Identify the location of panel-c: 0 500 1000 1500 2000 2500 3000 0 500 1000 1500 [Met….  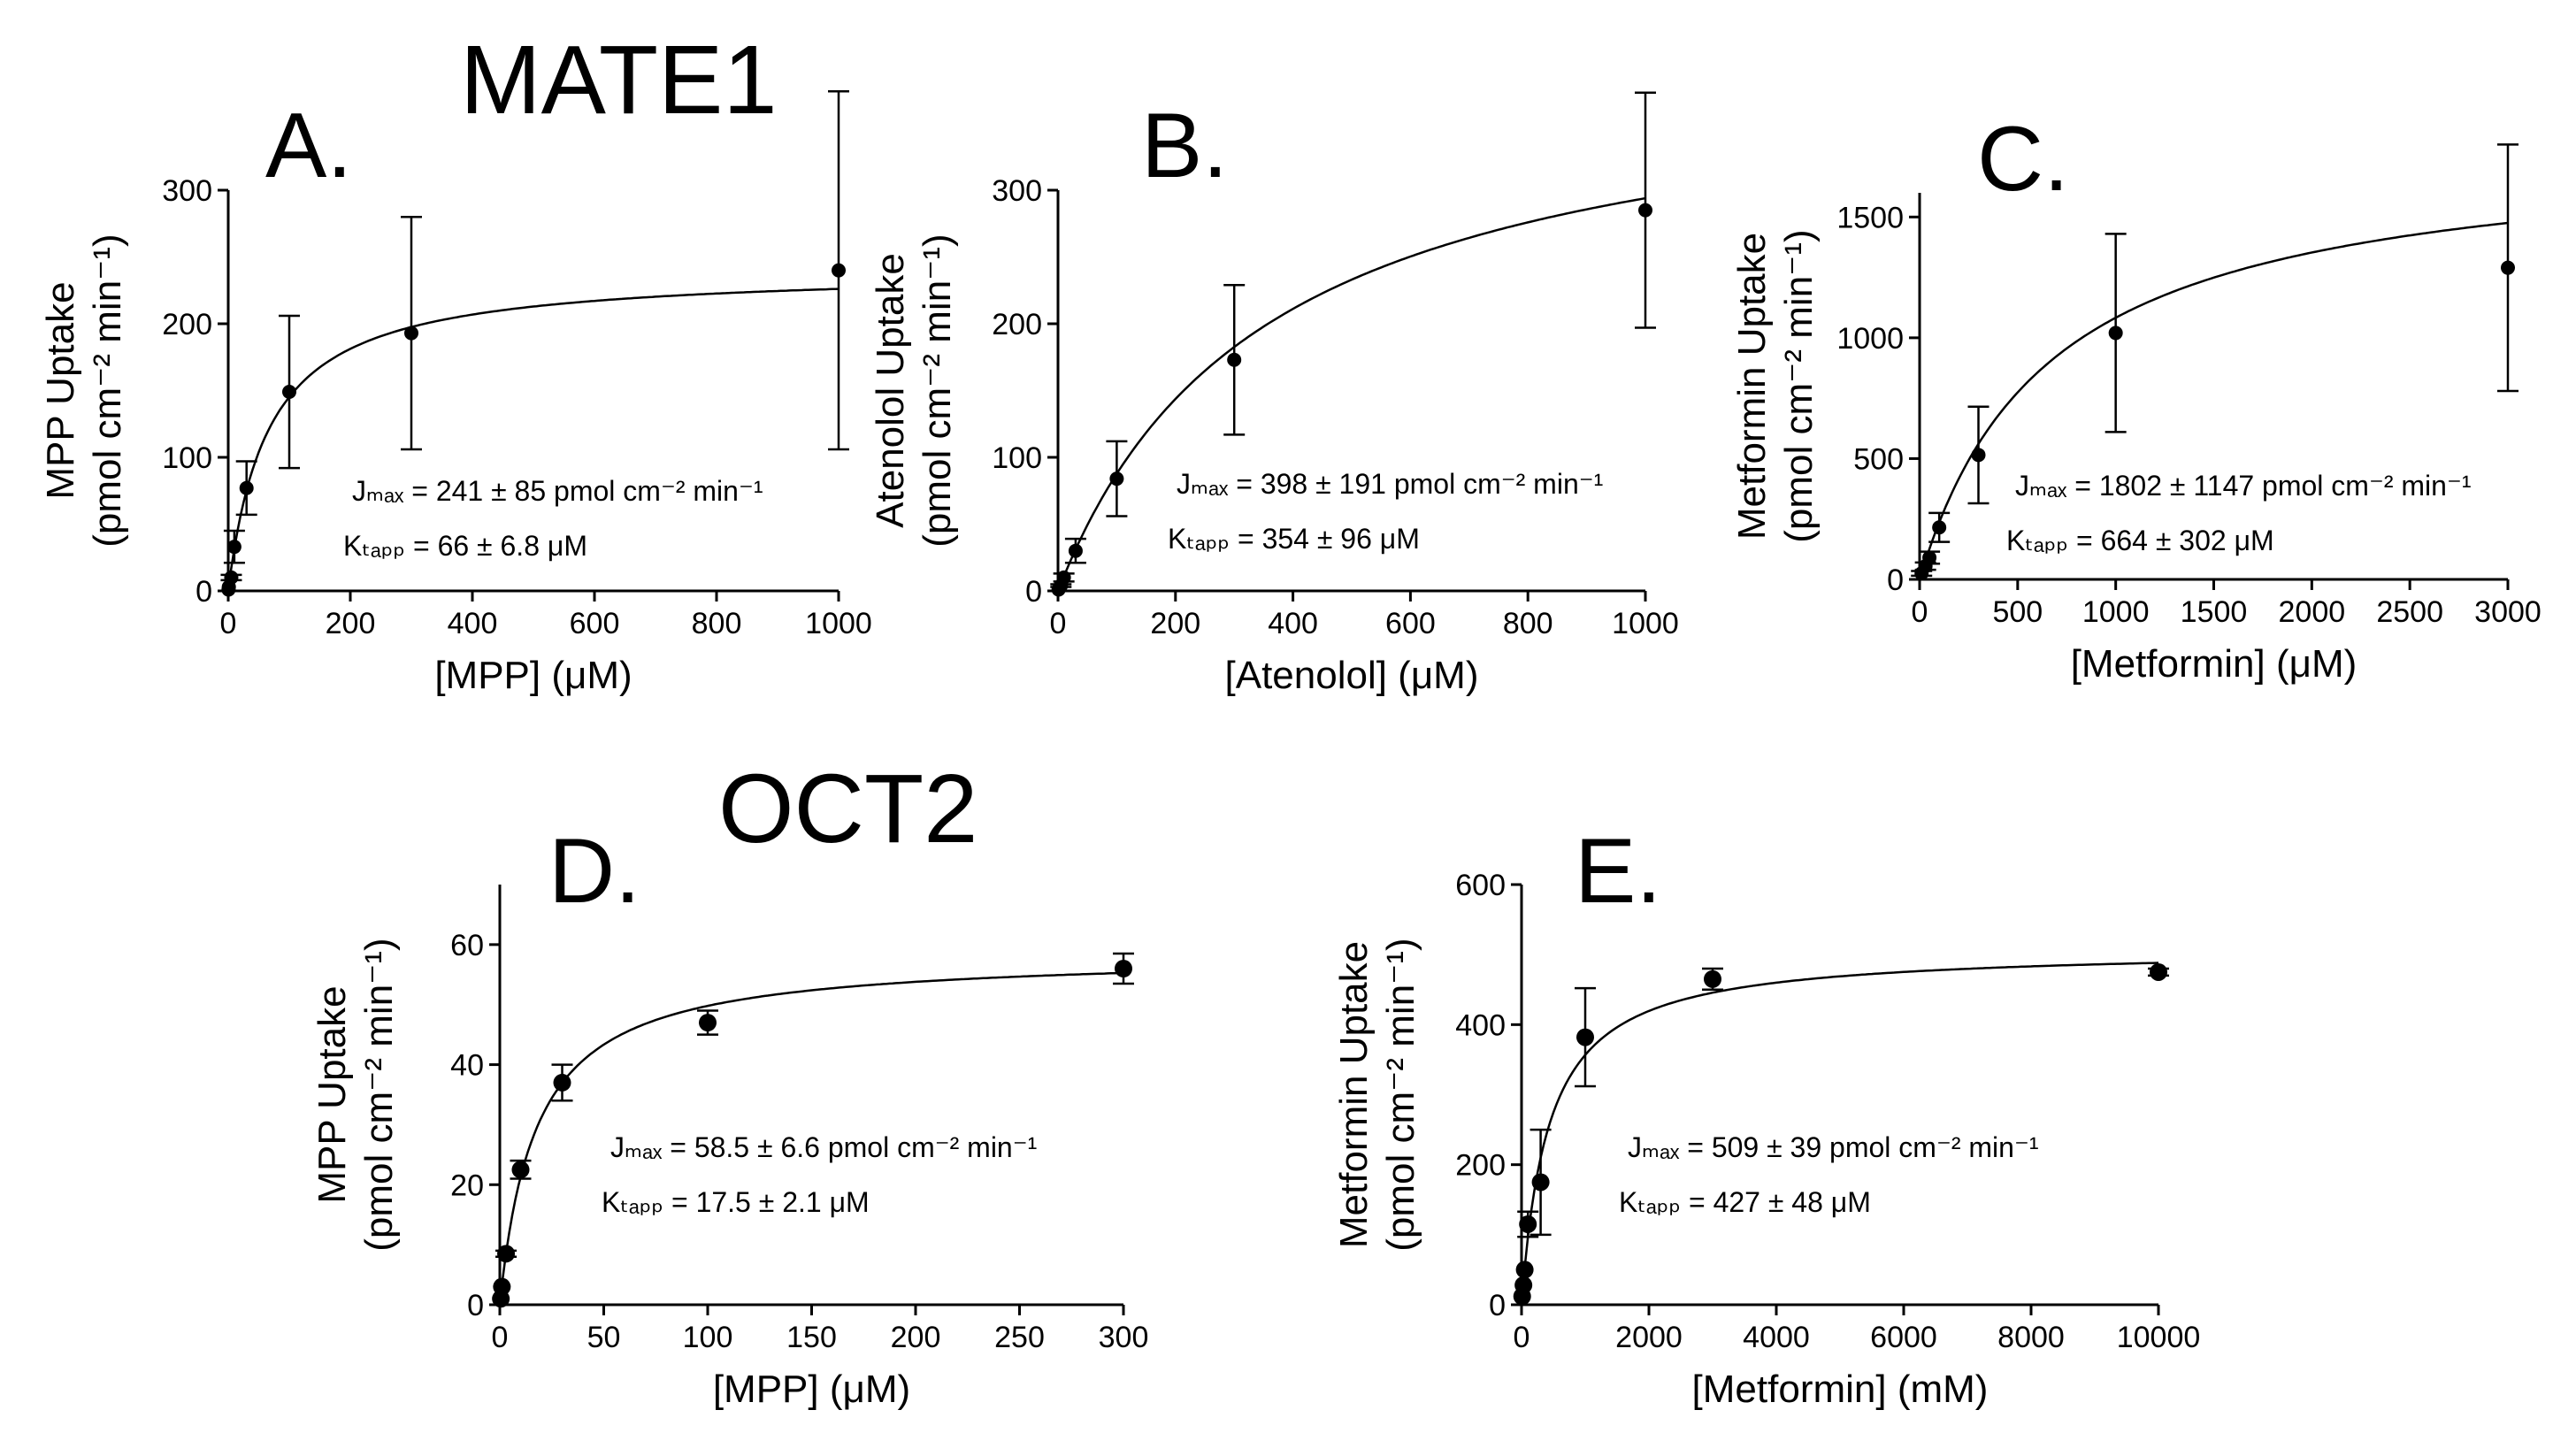
(2136, 397).